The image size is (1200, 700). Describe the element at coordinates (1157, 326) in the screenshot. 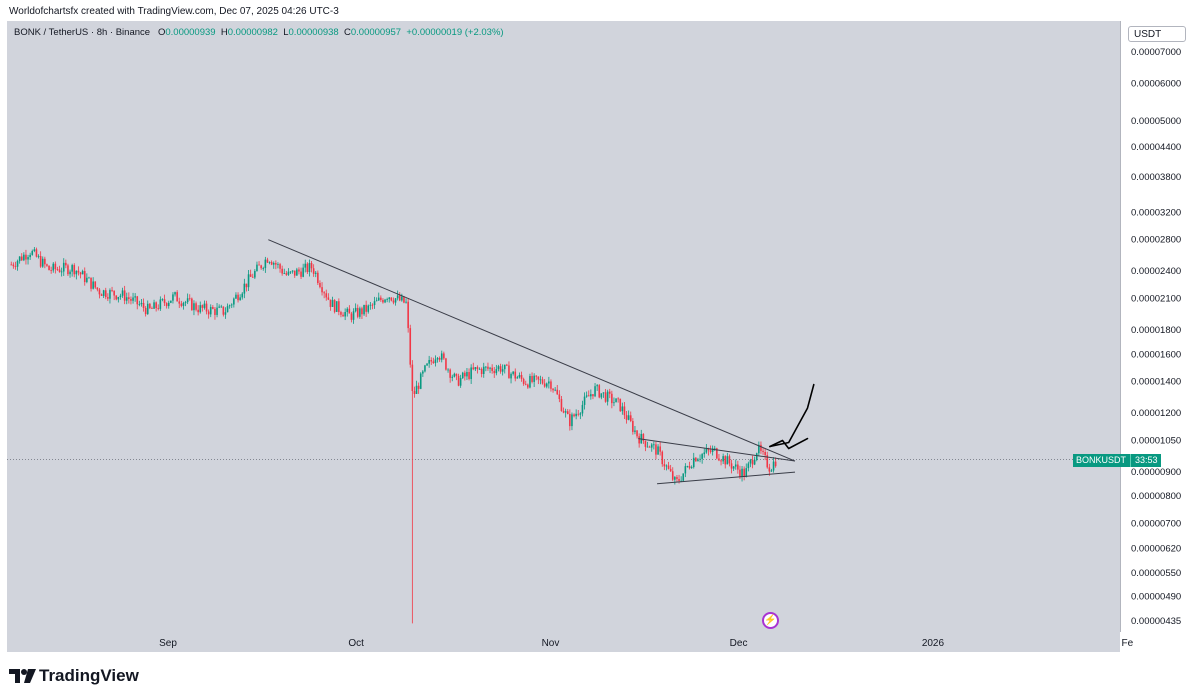

I see `price-axis` at that location.